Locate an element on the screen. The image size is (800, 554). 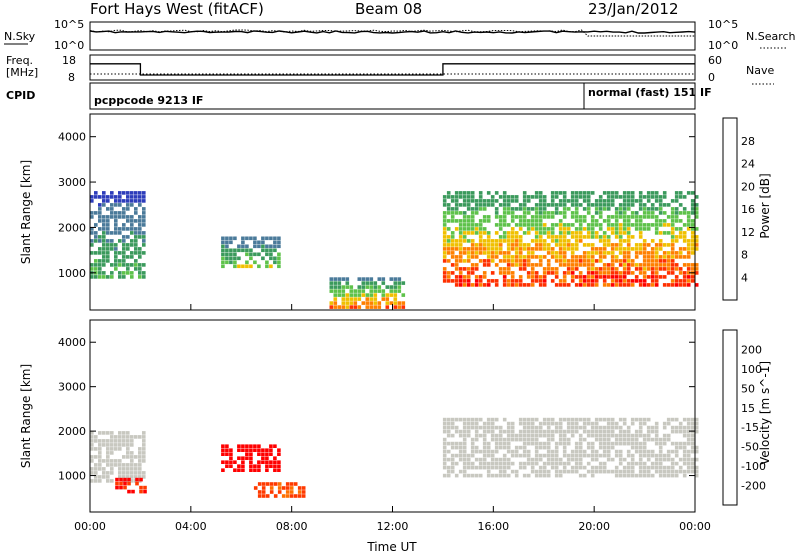
velocity-colorbar-tick: -50 is located at coordinates (750, 447).